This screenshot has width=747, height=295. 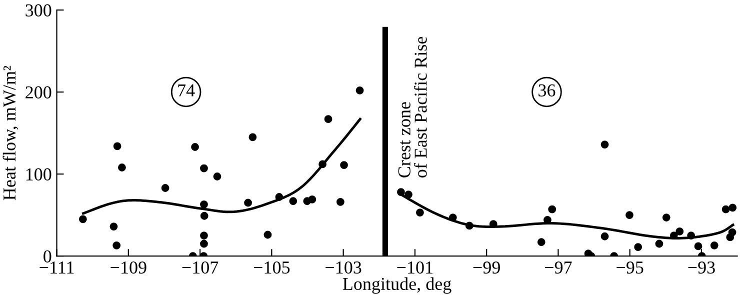 I want to click on ref-line-label: Crest zone of East Pacific Rise, so click(x=412, y=107).